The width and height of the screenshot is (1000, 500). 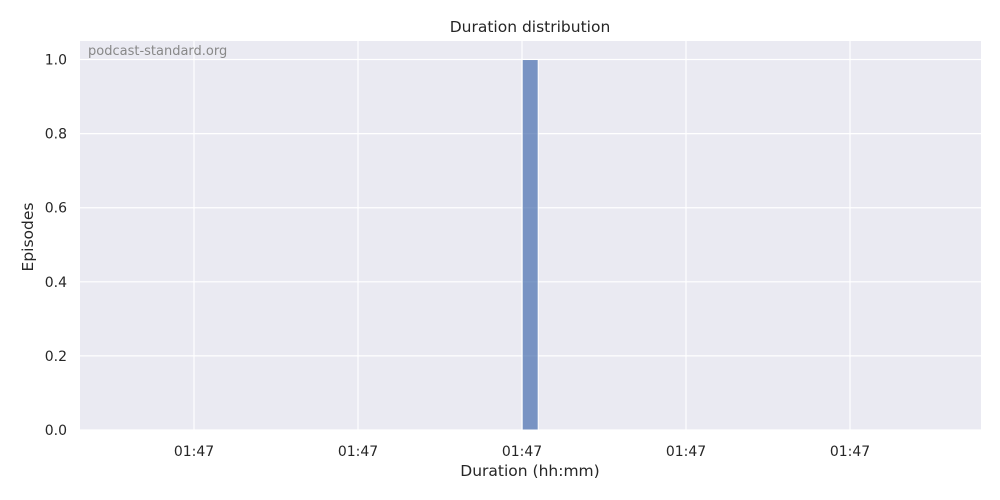 What do you see at coordinates (56, 61) in the screenshot?
I see `y-tick-label: 1.0` at bounding box center [56, 61].